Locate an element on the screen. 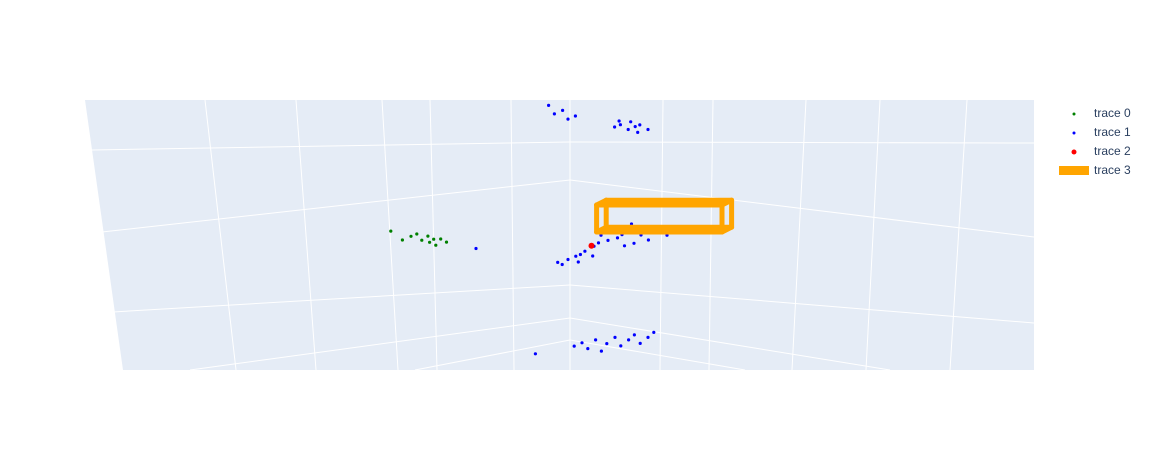 The height and width of the screenshot is (450, 1154). legend-label: trace 1 is located at coordinates (1112, 132).